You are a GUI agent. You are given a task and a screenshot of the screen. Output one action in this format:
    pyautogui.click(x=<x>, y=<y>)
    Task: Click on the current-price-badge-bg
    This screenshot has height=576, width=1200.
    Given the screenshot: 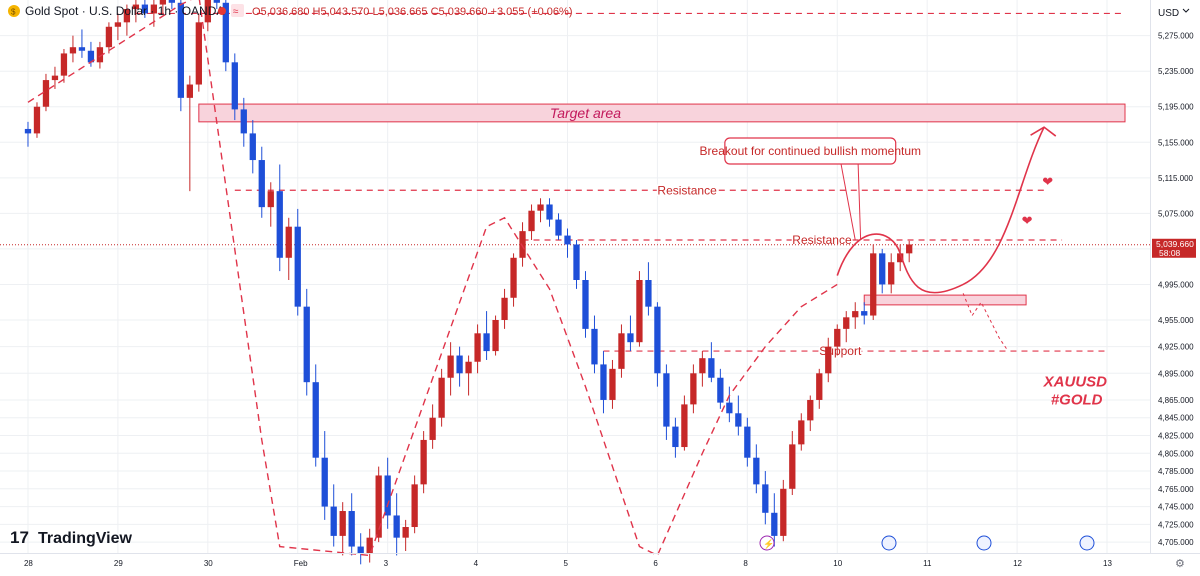 What is the action you would take?
    pyautogui.click(x=1174, y=248)
    